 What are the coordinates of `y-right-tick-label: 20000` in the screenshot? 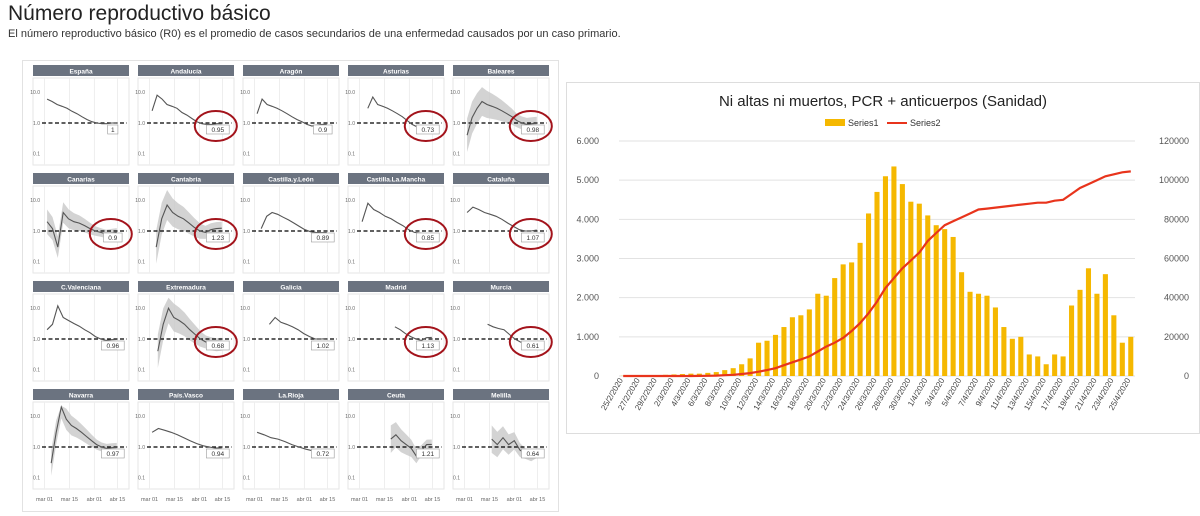 It's located at (1176, 337).